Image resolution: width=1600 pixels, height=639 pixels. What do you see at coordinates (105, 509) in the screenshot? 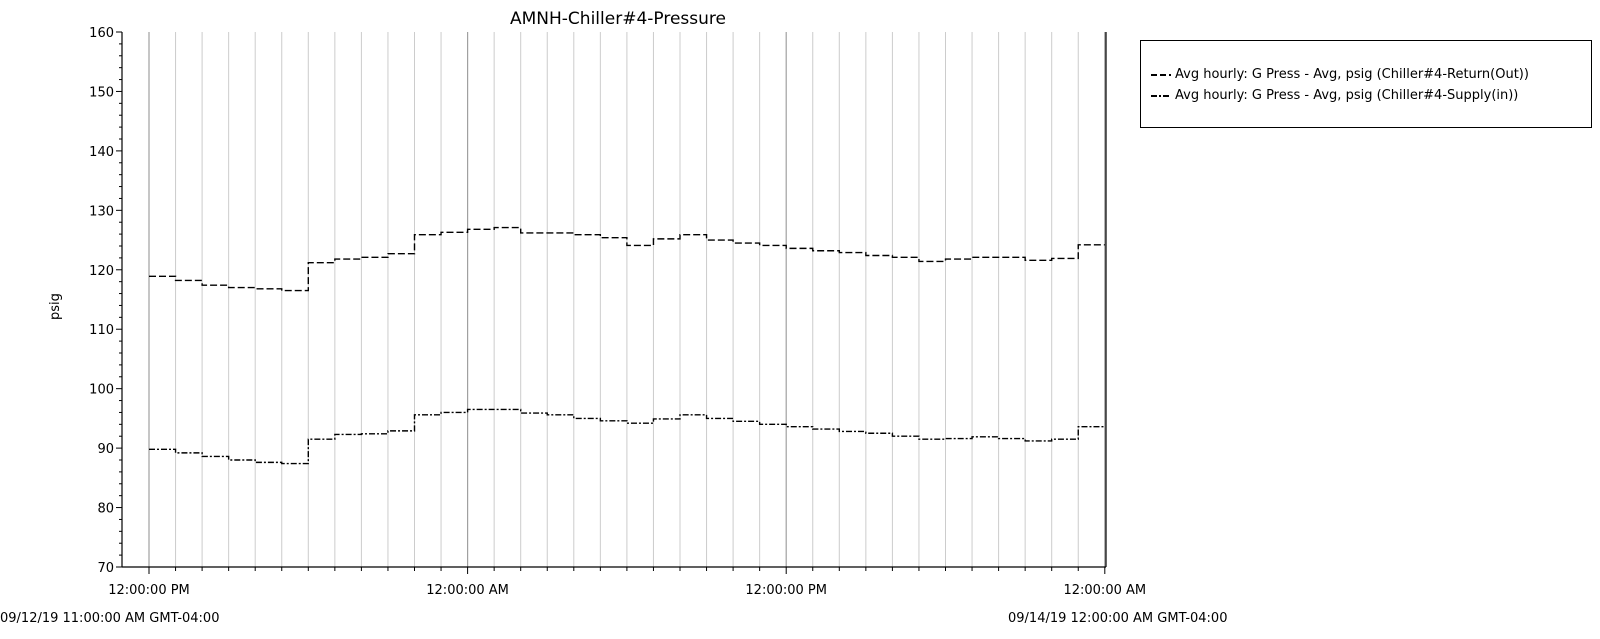
I see `y-tick-label: 80` at bounding box center [105, 509].